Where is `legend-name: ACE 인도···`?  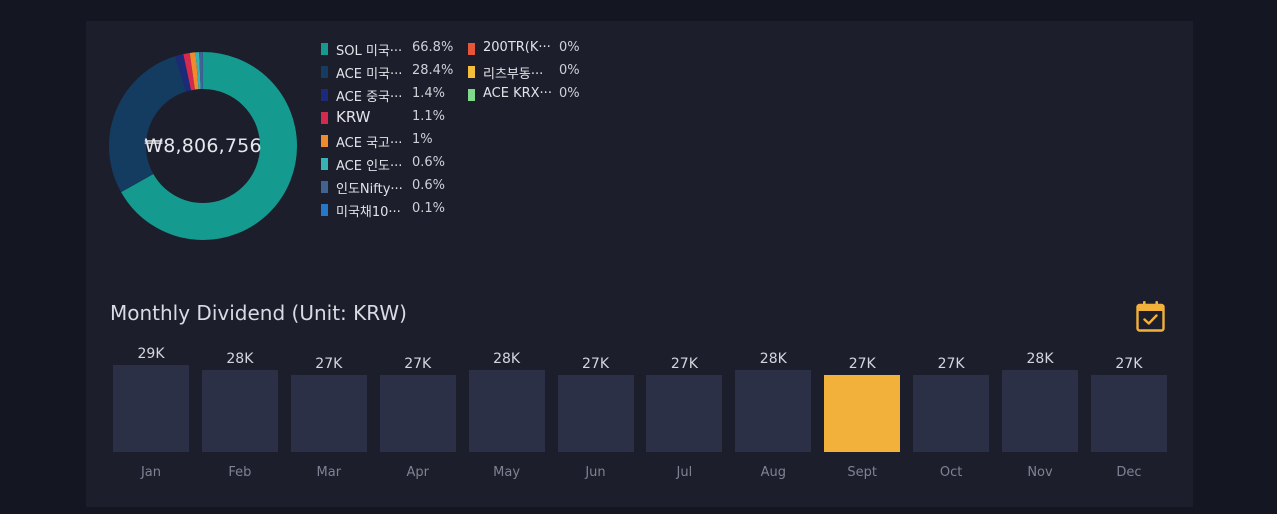 legend-name: ACE 인도··· is located at coordinates (369, 166).